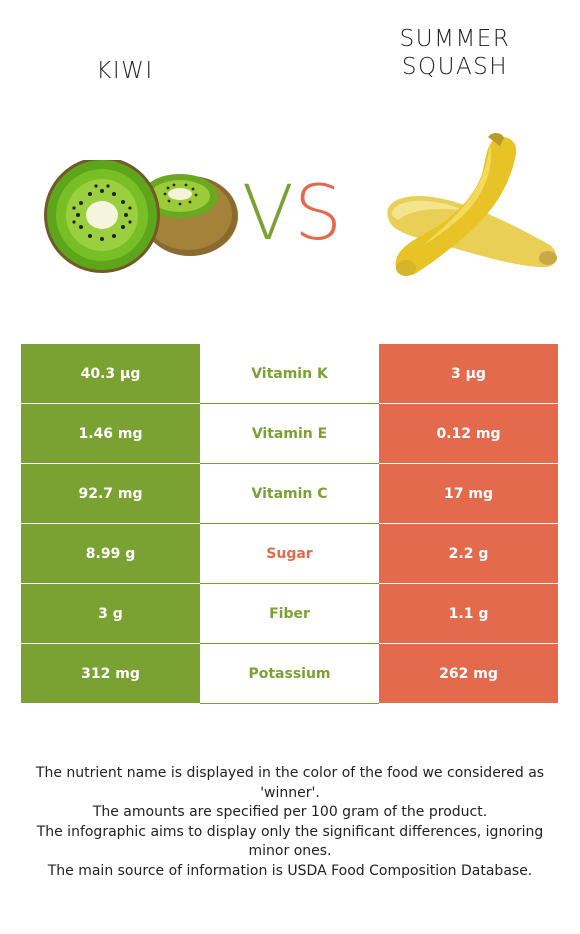 This screenshot has height=934, width=580. I want to click on nutrient-name: Vitamin E, so click(289, 434).